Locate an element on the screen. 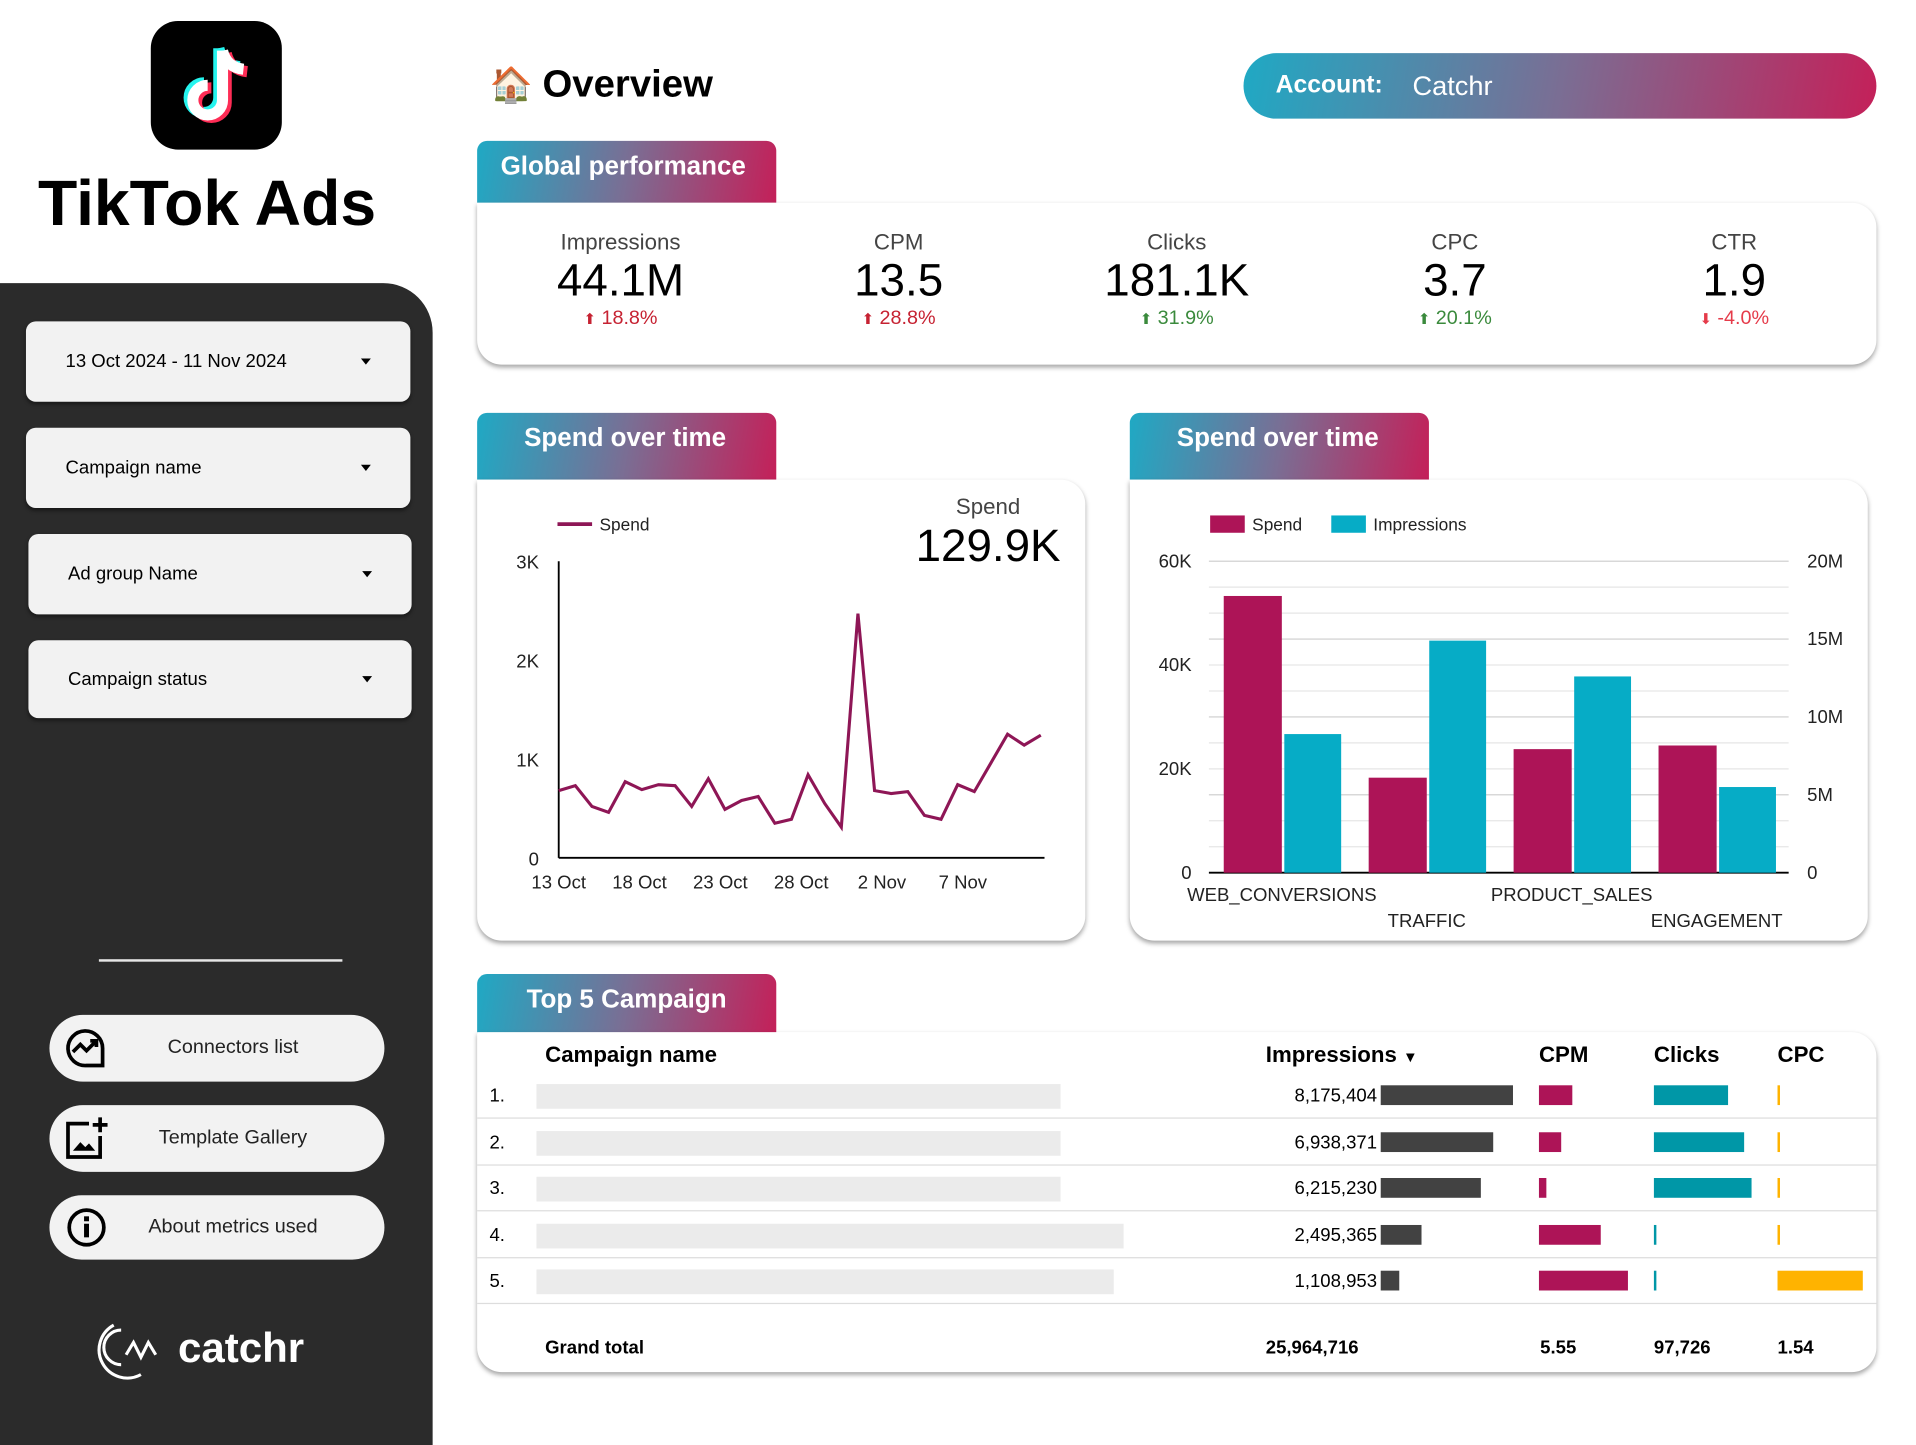 The image size is (1916, 1445). spend-line-tab: Spend over time is located at coordinates (626, 446).